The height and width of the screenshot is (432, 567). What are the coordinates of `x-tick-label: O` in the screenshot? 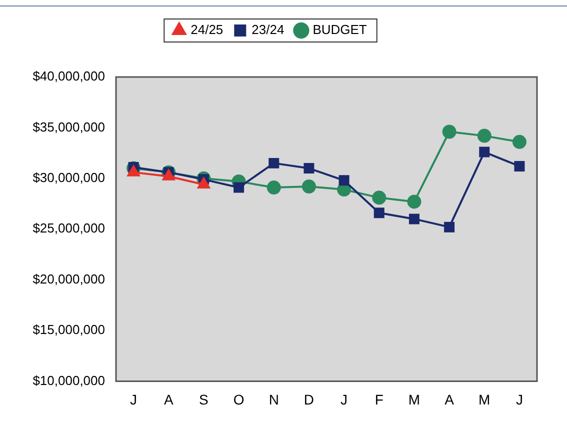 It's located at (238, 399).